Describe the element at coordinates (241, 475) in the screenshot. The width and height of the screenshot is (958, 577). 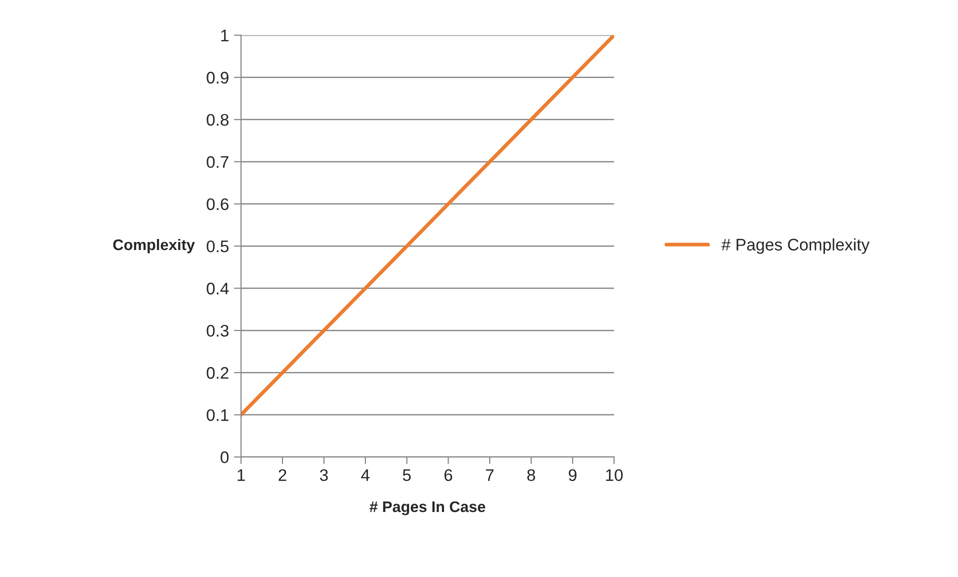
I see `x-tick-label: 1` at that location.